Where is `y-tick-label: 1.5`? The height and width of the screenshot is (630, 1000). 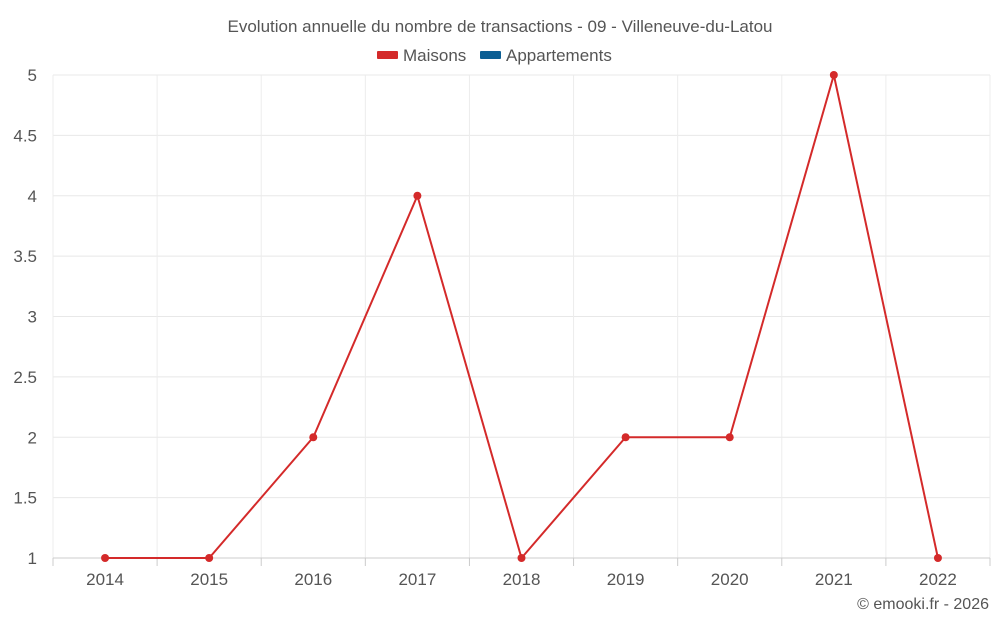 y-tick-label: 1.5 is located at coordinates (25, 498).